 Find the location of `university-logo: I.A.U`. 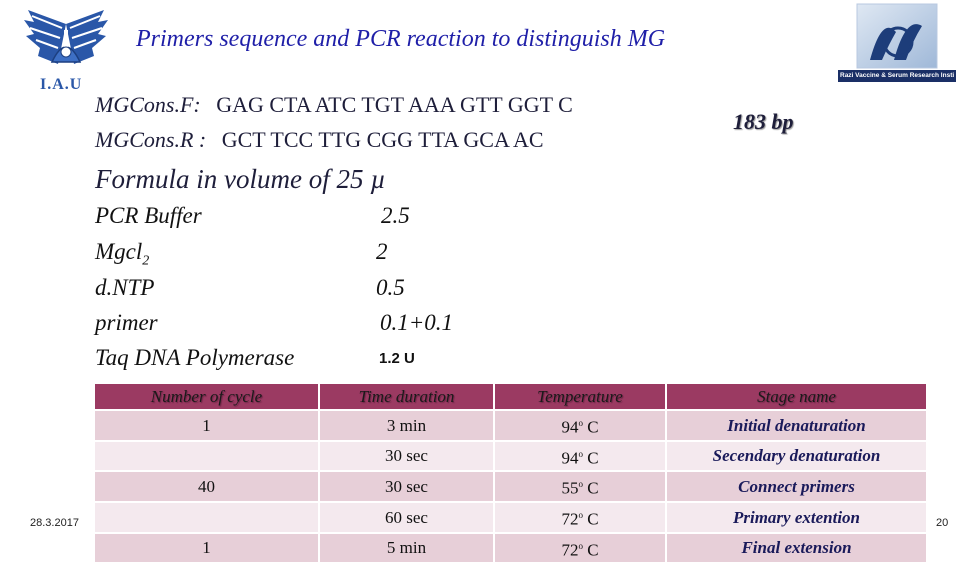

university-logo: I.A.U is located at coordinates (66, 50).